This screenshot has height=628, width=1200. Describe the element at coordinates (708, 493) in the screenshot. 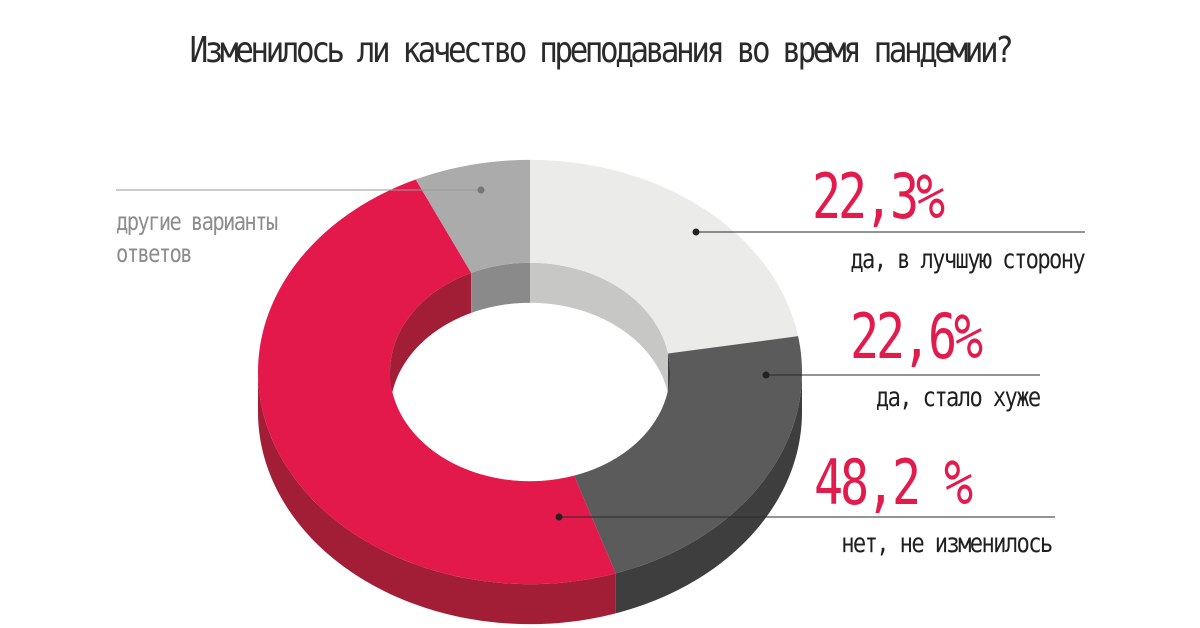

I see `slice-side-worse` at that location.